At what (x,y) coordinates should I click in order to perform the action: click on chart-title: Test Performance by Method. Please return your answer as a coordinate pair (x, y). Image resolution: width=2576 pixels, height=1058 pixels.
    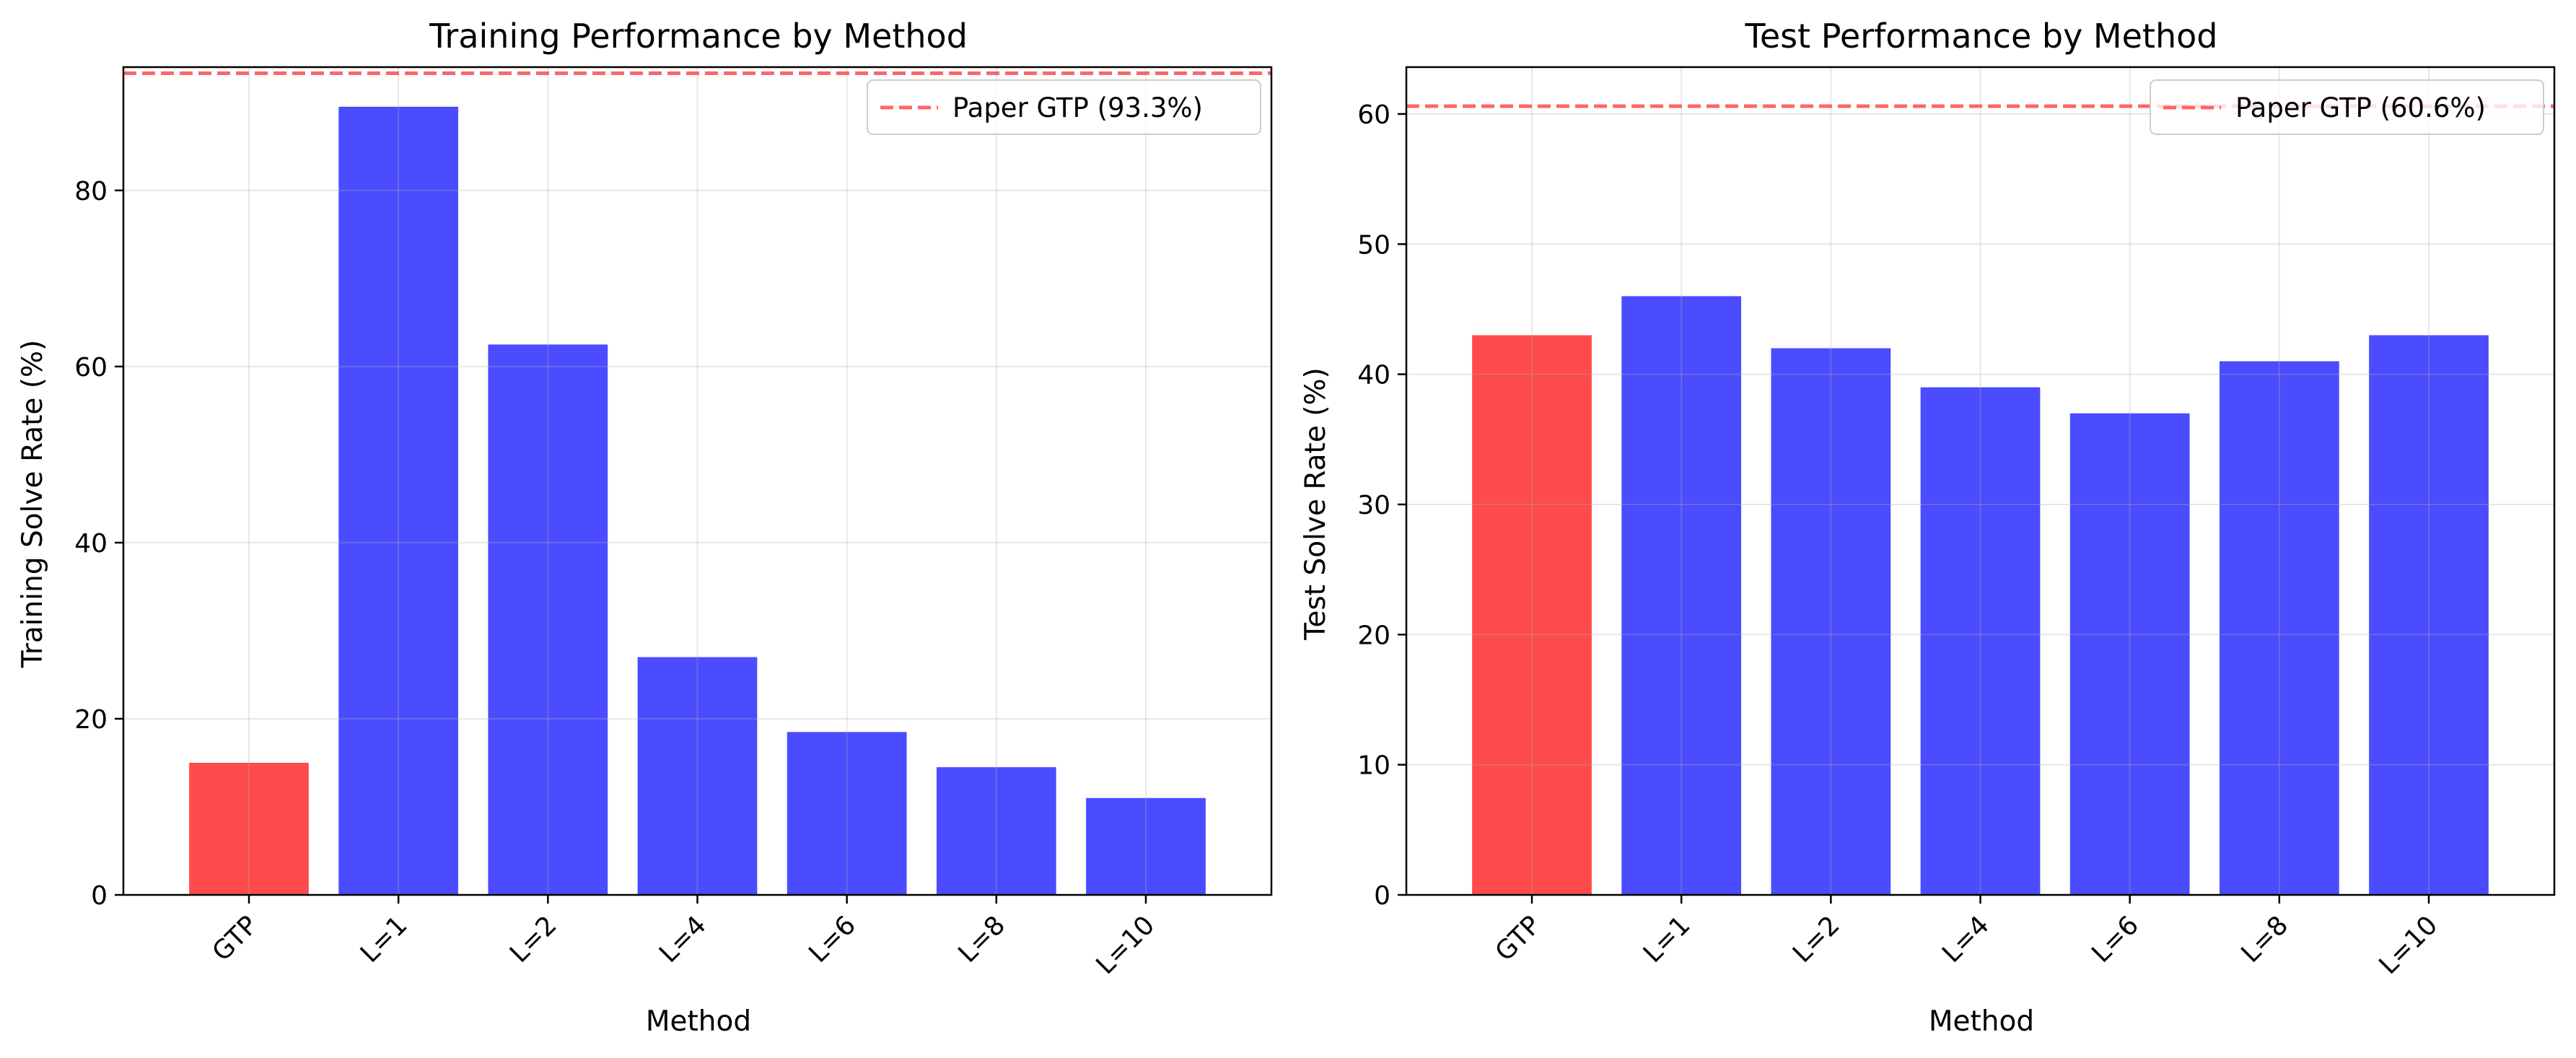
    Looking at the image, I should click on (1981, 36).